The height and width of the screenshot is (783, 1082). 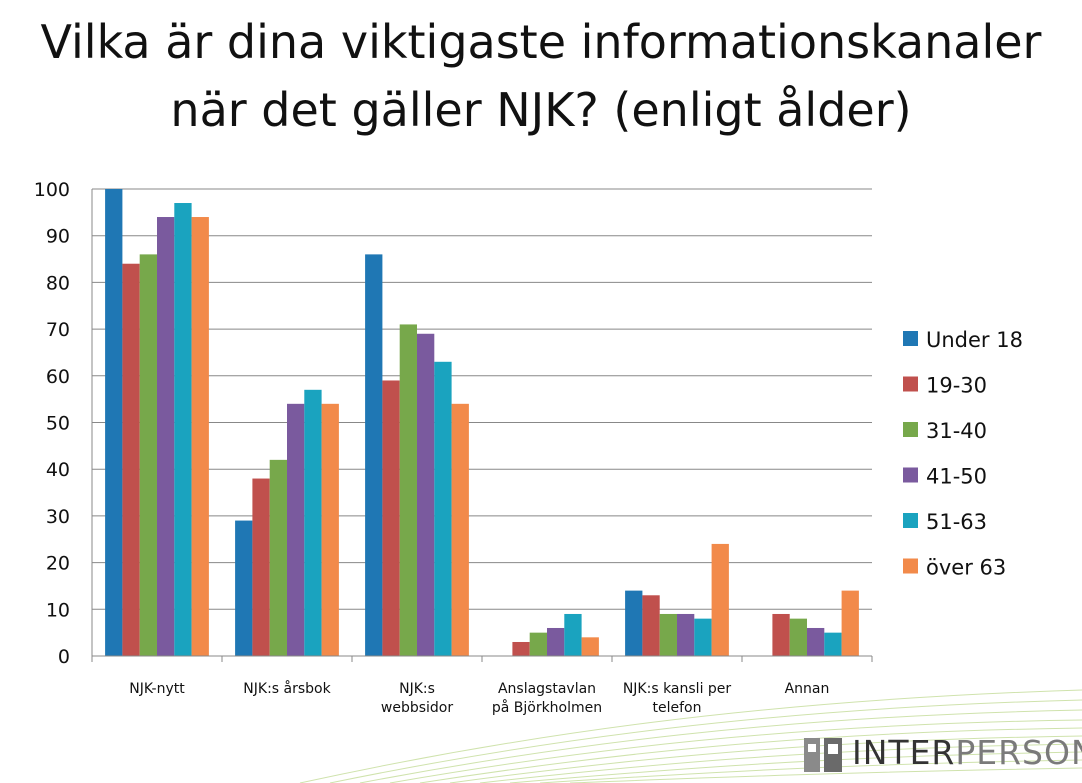 I want to click on x-tick-label: Annan, so click(x=807, y=689).